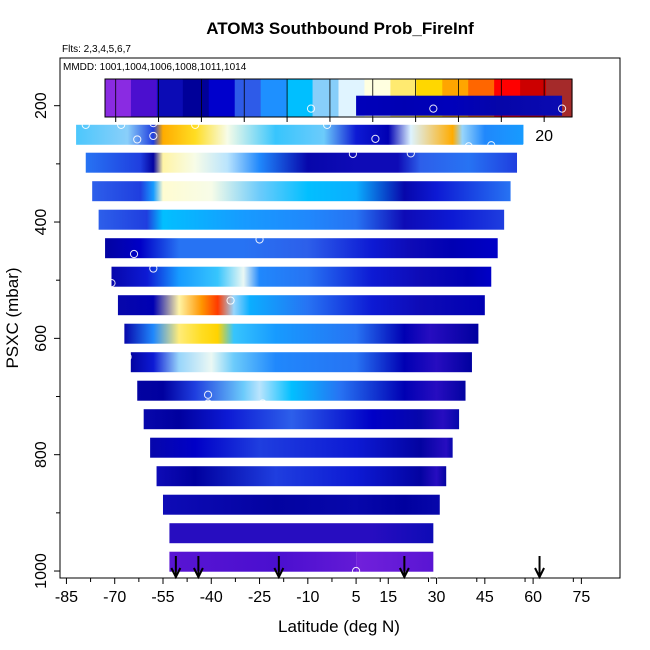  I want to click on x-tick-label: 30, so click(437, 597).